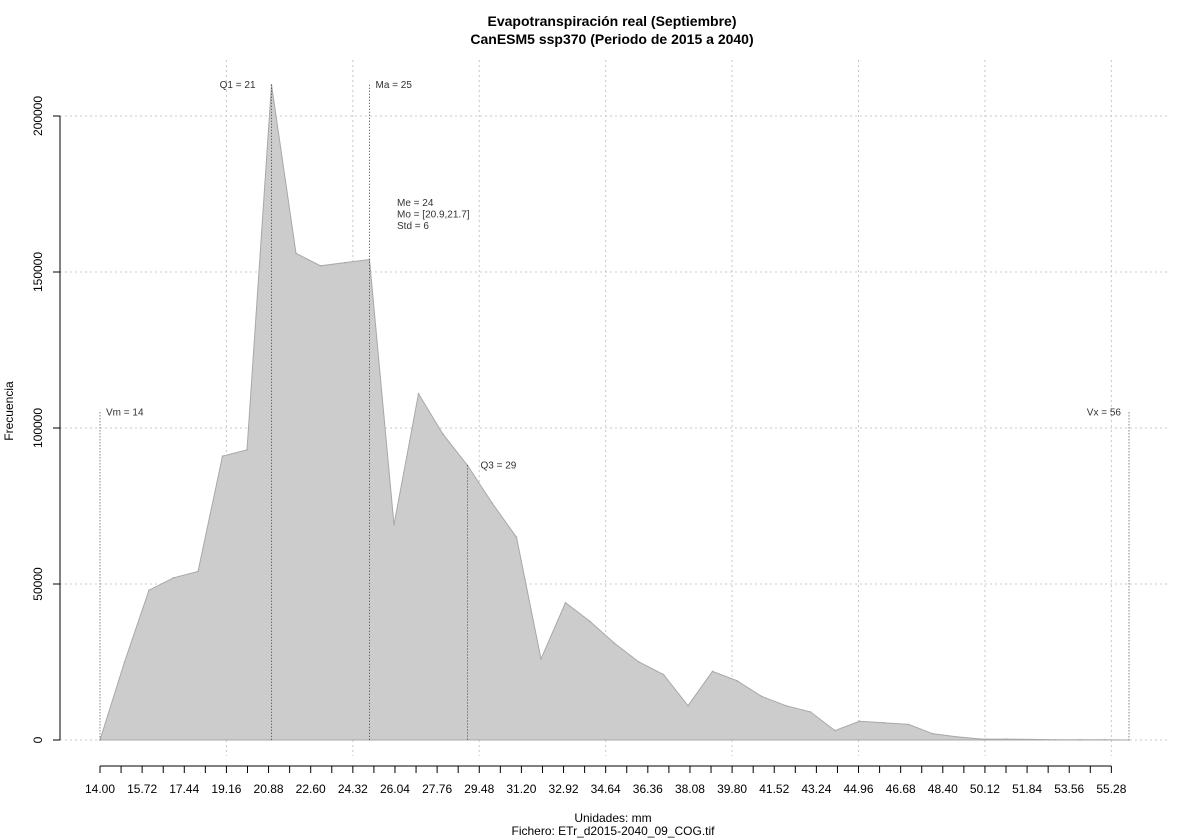  Describe the element at coordinates (859, 789) in the screenshot. I see `x-tick-label: 44.96` at that location.